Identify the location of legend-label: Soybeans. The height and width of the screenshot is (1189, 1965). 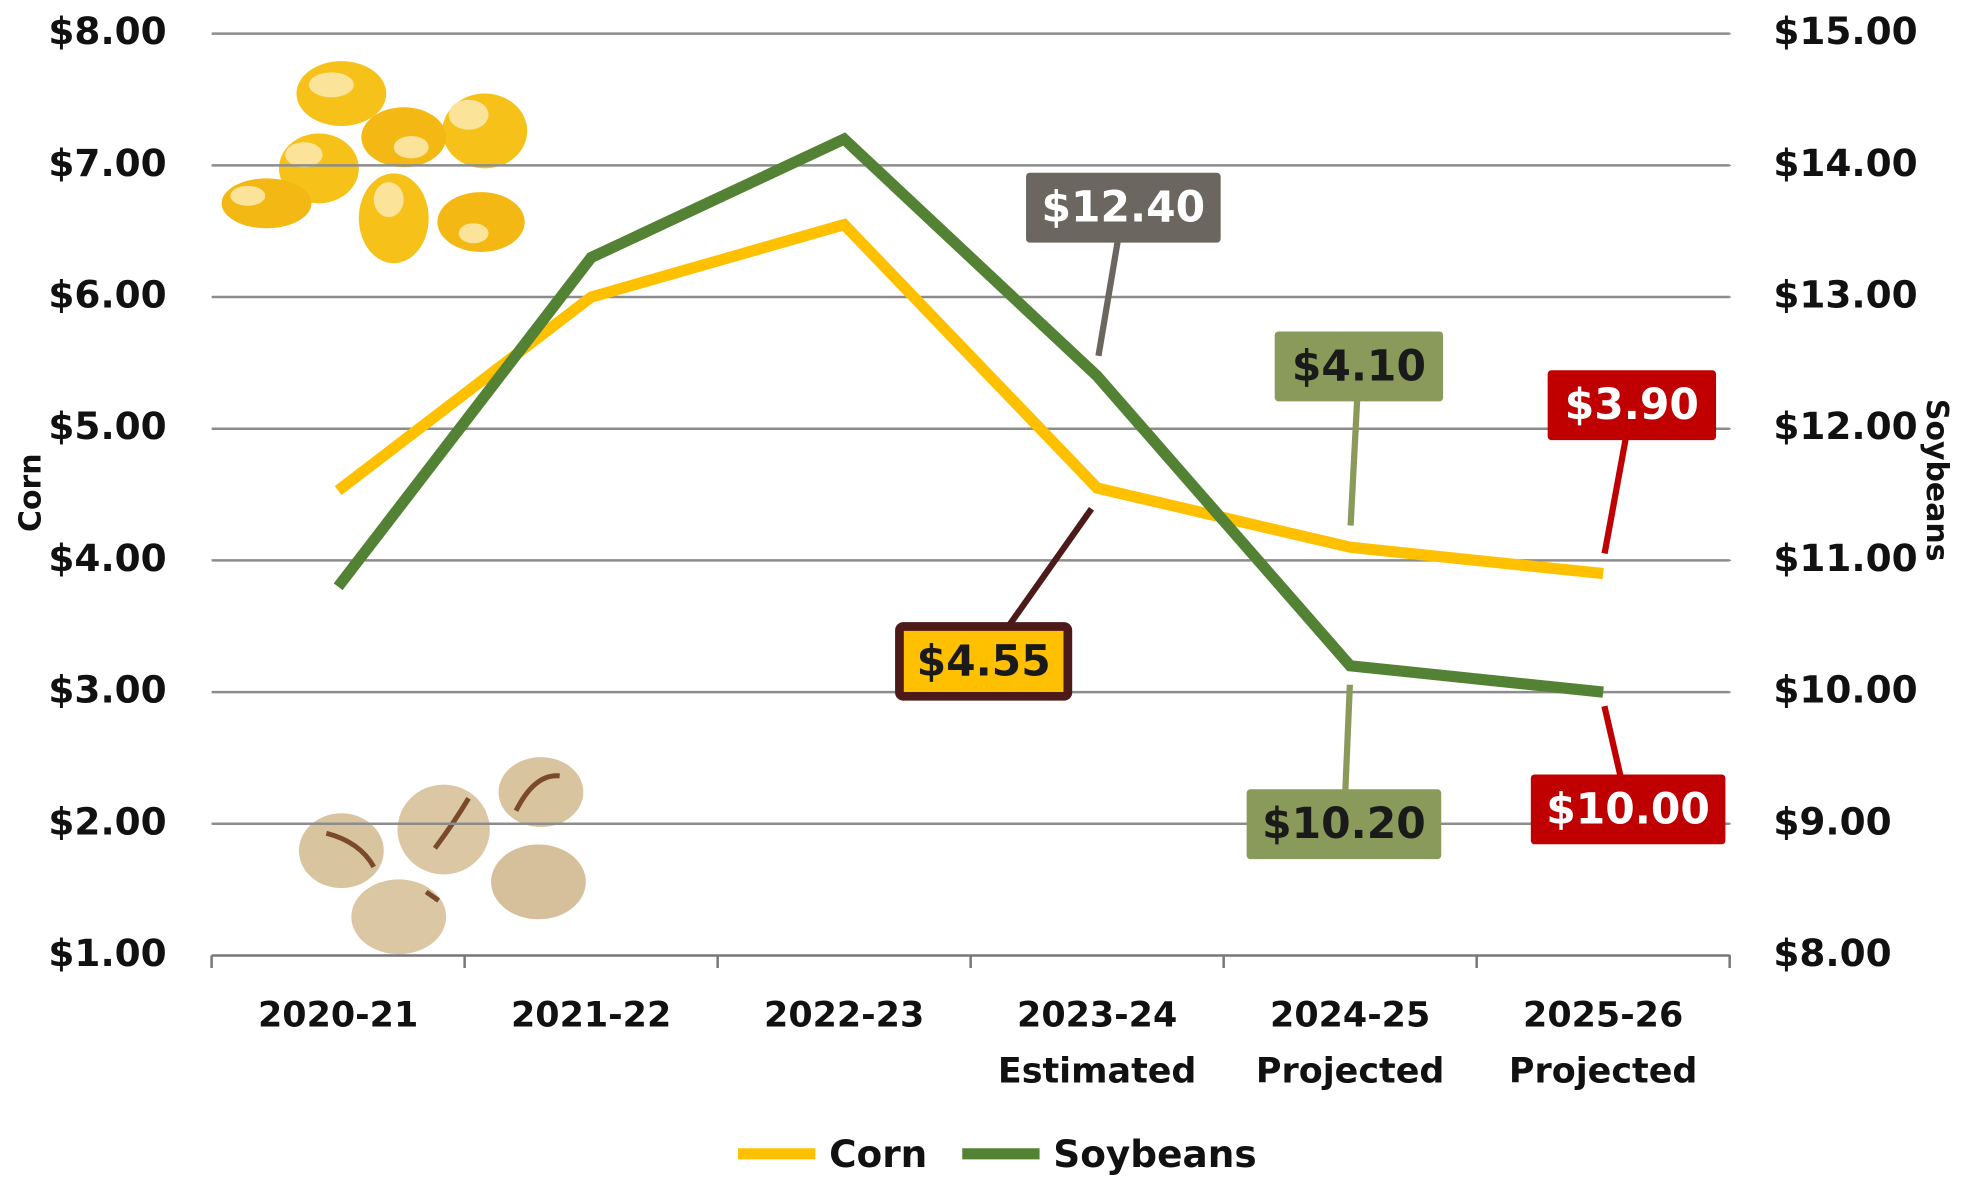
(1154, 1154).